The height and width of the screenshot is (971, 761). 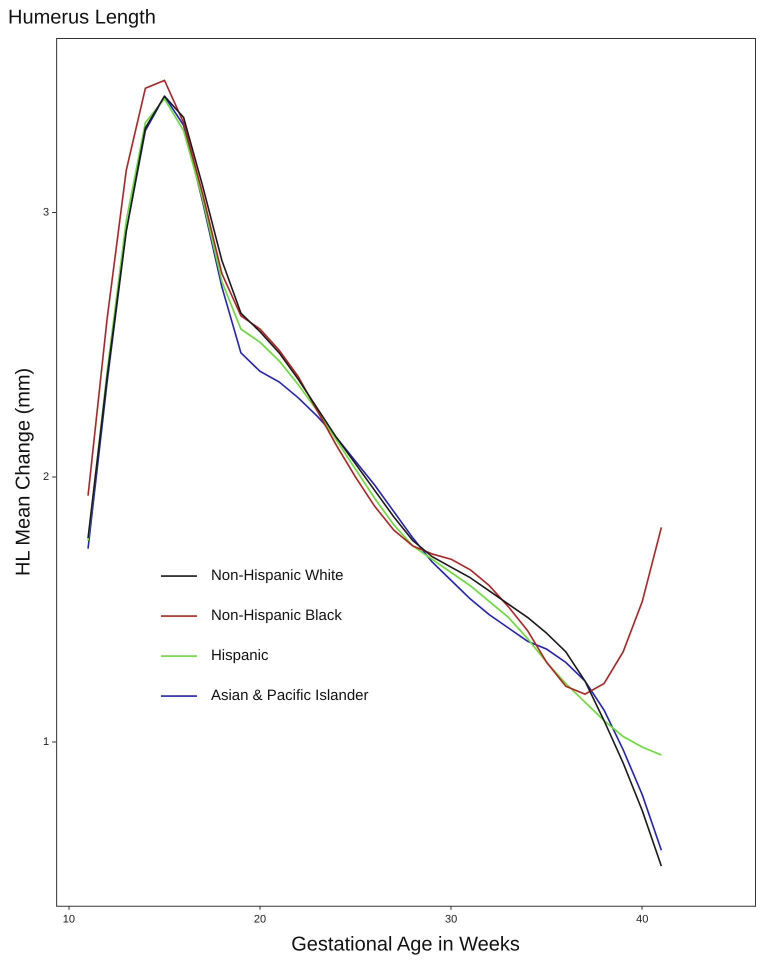 I want to click on legend-label: Non-Hispanic White, so click(x=277, y=575).